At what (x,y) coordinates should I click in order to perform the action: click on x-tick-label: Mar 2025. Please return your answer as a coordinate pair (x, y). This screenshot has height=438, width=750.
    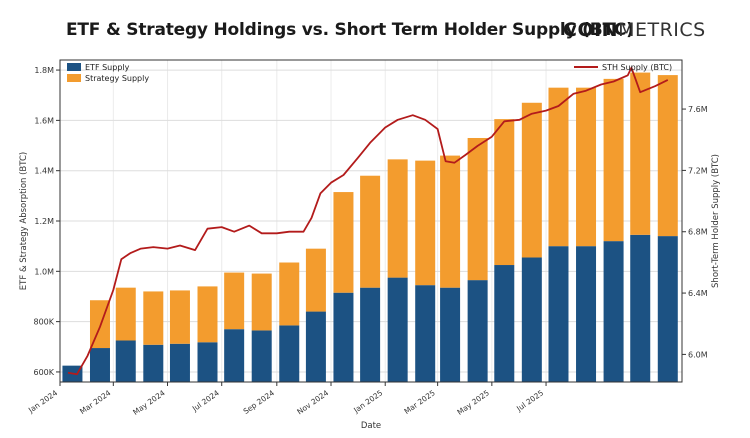
    Looking at the image, I should click on (419, 402).